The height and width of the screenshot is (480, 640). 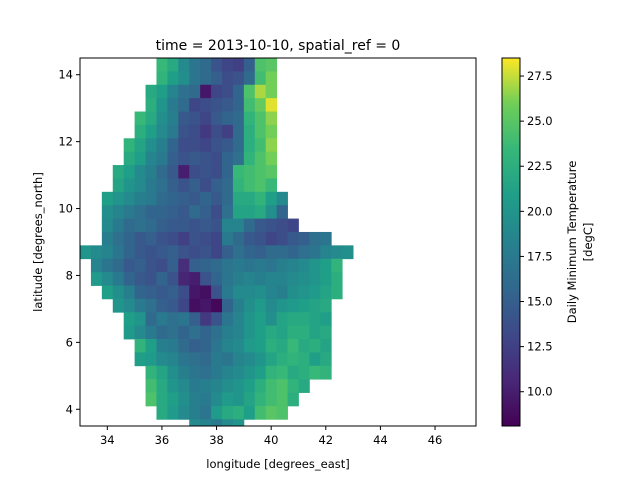 I want to click on y-tick-label: 10, so click(x=65, y=209).